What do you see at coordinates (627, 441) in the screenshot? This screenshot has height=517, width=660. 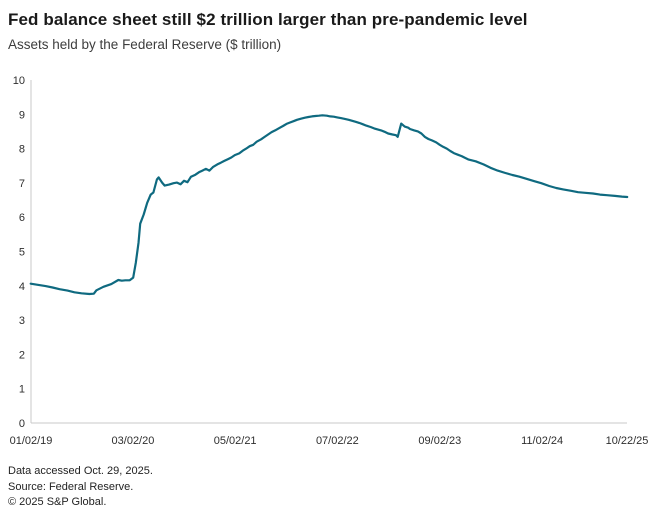 I see `x-axis-tick-label: 10/22/25` at bounding box center [627, 441].